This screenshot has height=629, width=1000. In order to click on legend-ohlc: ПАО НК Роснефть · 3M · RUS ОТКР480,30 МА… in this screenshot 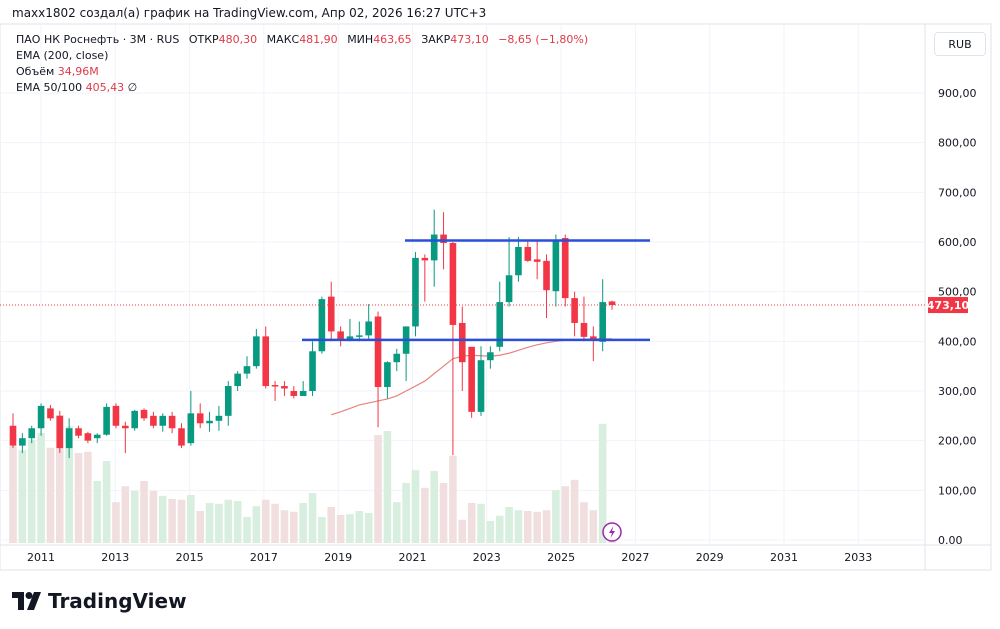, I will do `click(302, 40)`.